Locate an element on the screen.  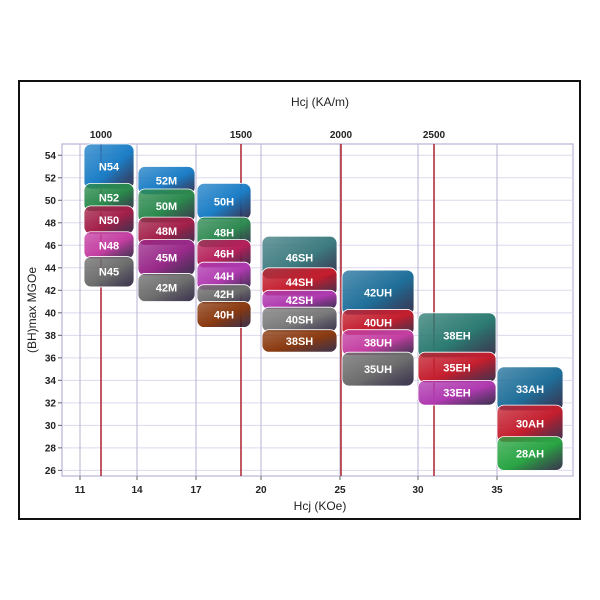
y-tick-label: 52 is located at coordinates (51, 178).